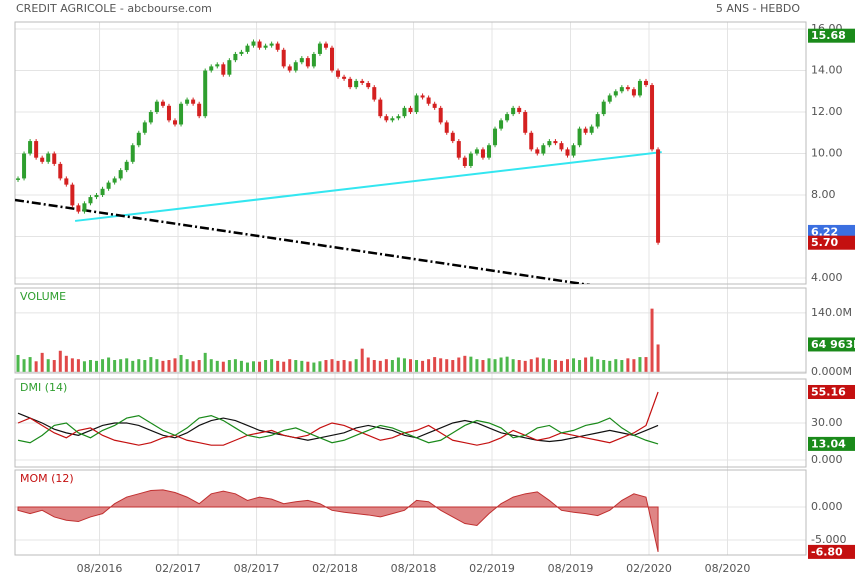 The width and height of the screenshot is (855, 580). Describe the element at coordinates (827, 506) in the screenshot. I see `y-tick-label: 0.000` at that location.